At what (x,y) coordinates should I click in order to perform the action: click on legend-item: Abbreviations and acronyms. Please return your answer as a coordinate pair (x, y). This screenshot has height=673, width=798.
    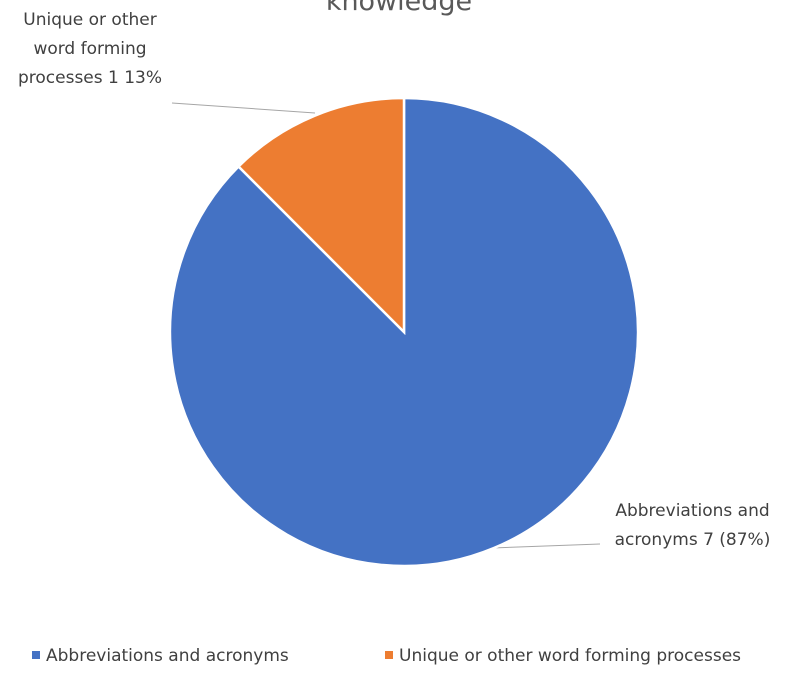
    Looking at the image, I should click on (160, 656).